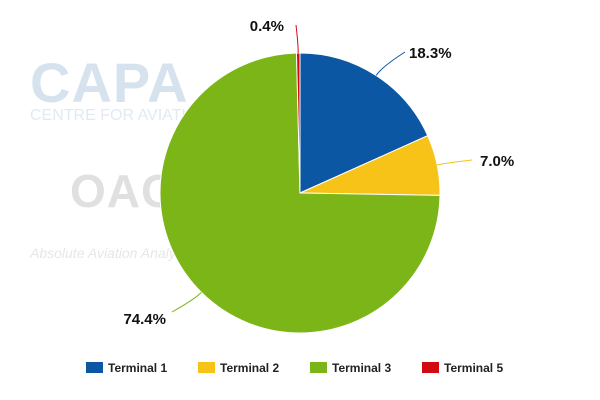  What do you see at coordinates (267, 26) in the screenshot?
I see `data-label-terminal-5: 0.4%` at bounding box center [267, 26].